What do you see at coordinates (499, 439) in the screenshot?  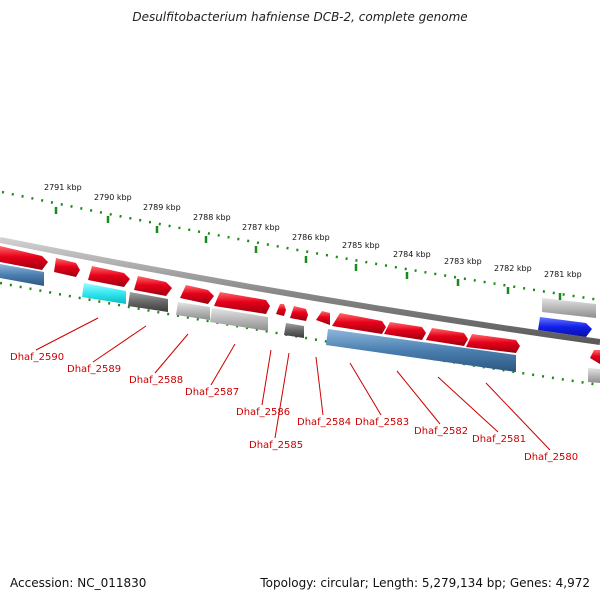 I see `gene-label: Dhaf_2581` at bounding box center [499, 439].